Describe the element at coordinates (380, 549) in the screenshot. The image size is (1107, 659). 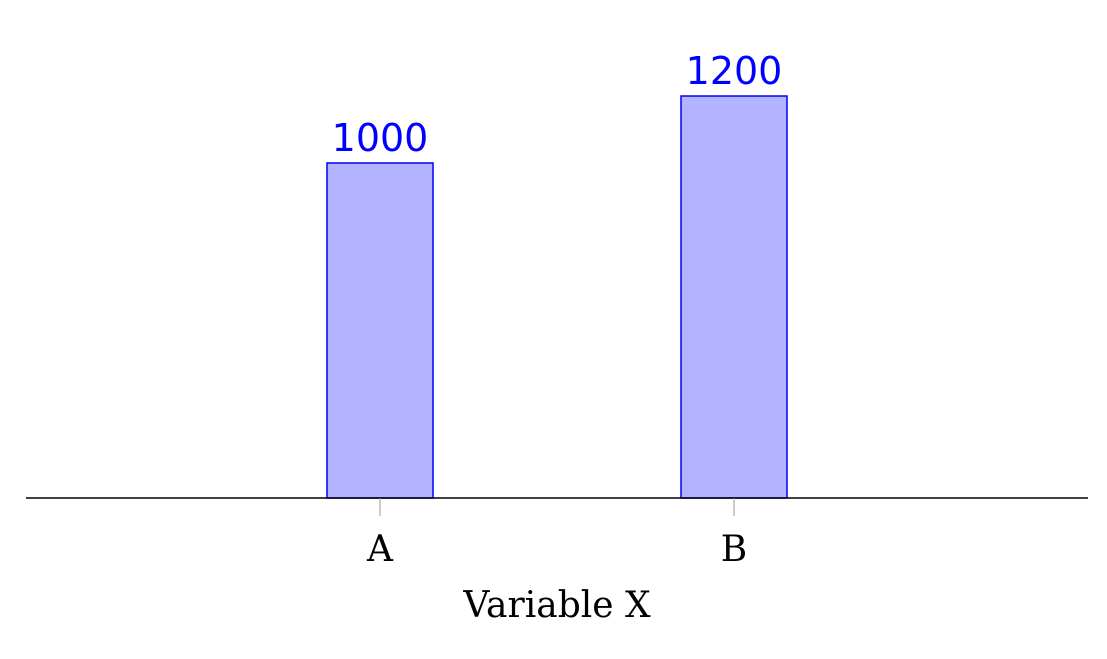
I see `x-tick-label-a: A` at that location.